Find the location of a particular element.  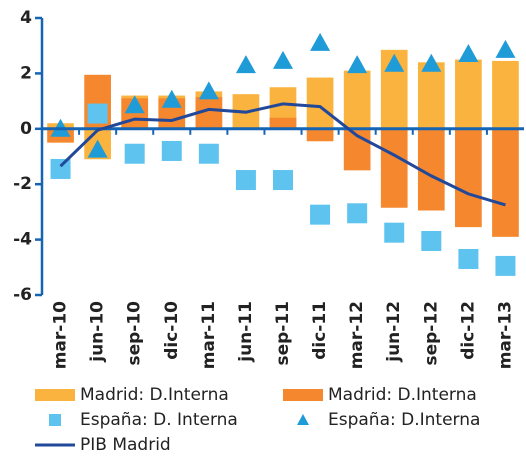

x-tick-label: jun-11 is located at coordinates (246, 332).